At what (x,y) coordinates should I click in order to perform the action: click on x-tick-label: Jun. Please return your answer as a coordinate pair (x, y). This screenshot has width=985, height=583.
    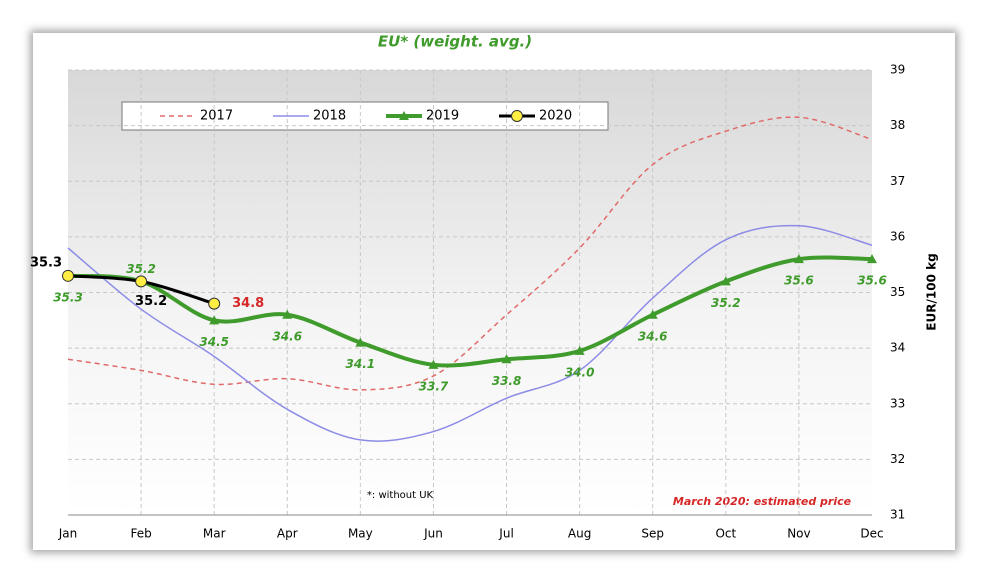
    Looking at the image, I should click on (433, 534).